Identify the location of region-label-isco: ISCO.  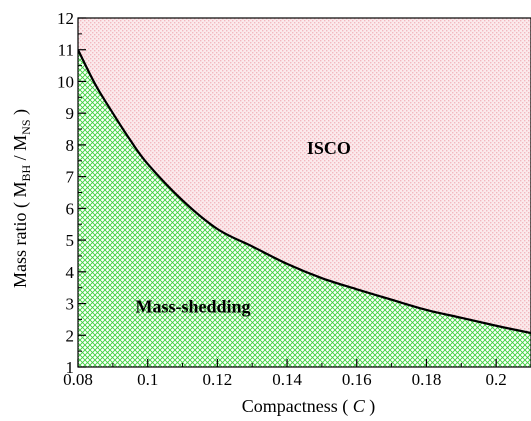
(329, 148).